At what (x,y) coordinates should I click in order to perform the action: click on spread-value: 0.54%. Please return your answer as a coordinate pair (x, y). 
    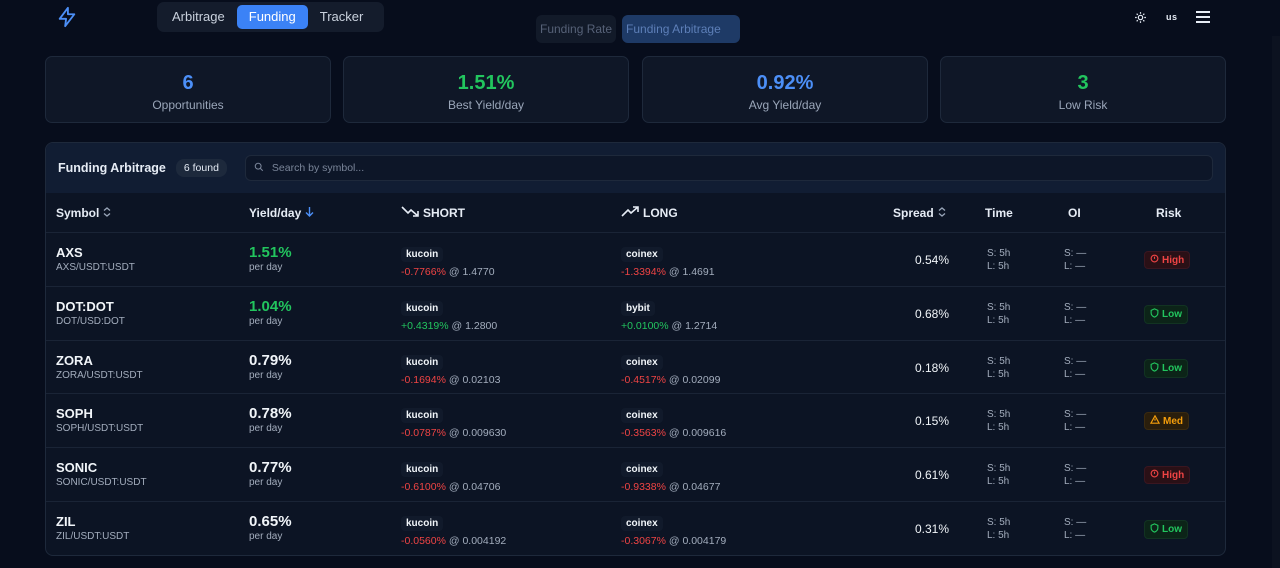
    Looking at the image, I should click on (931, 260).